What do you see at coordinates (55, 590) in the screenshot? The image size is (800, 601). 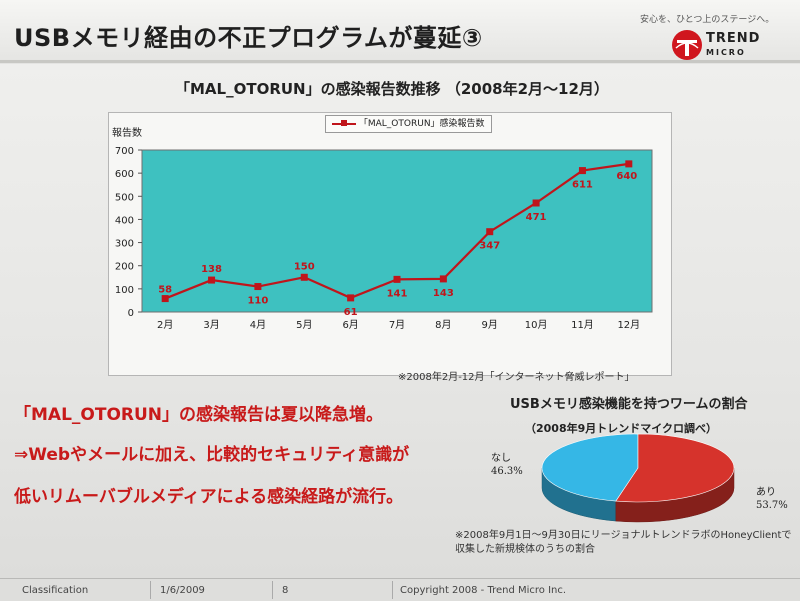 I see `footer-classification: Classification` at bounding box center [55, 590].